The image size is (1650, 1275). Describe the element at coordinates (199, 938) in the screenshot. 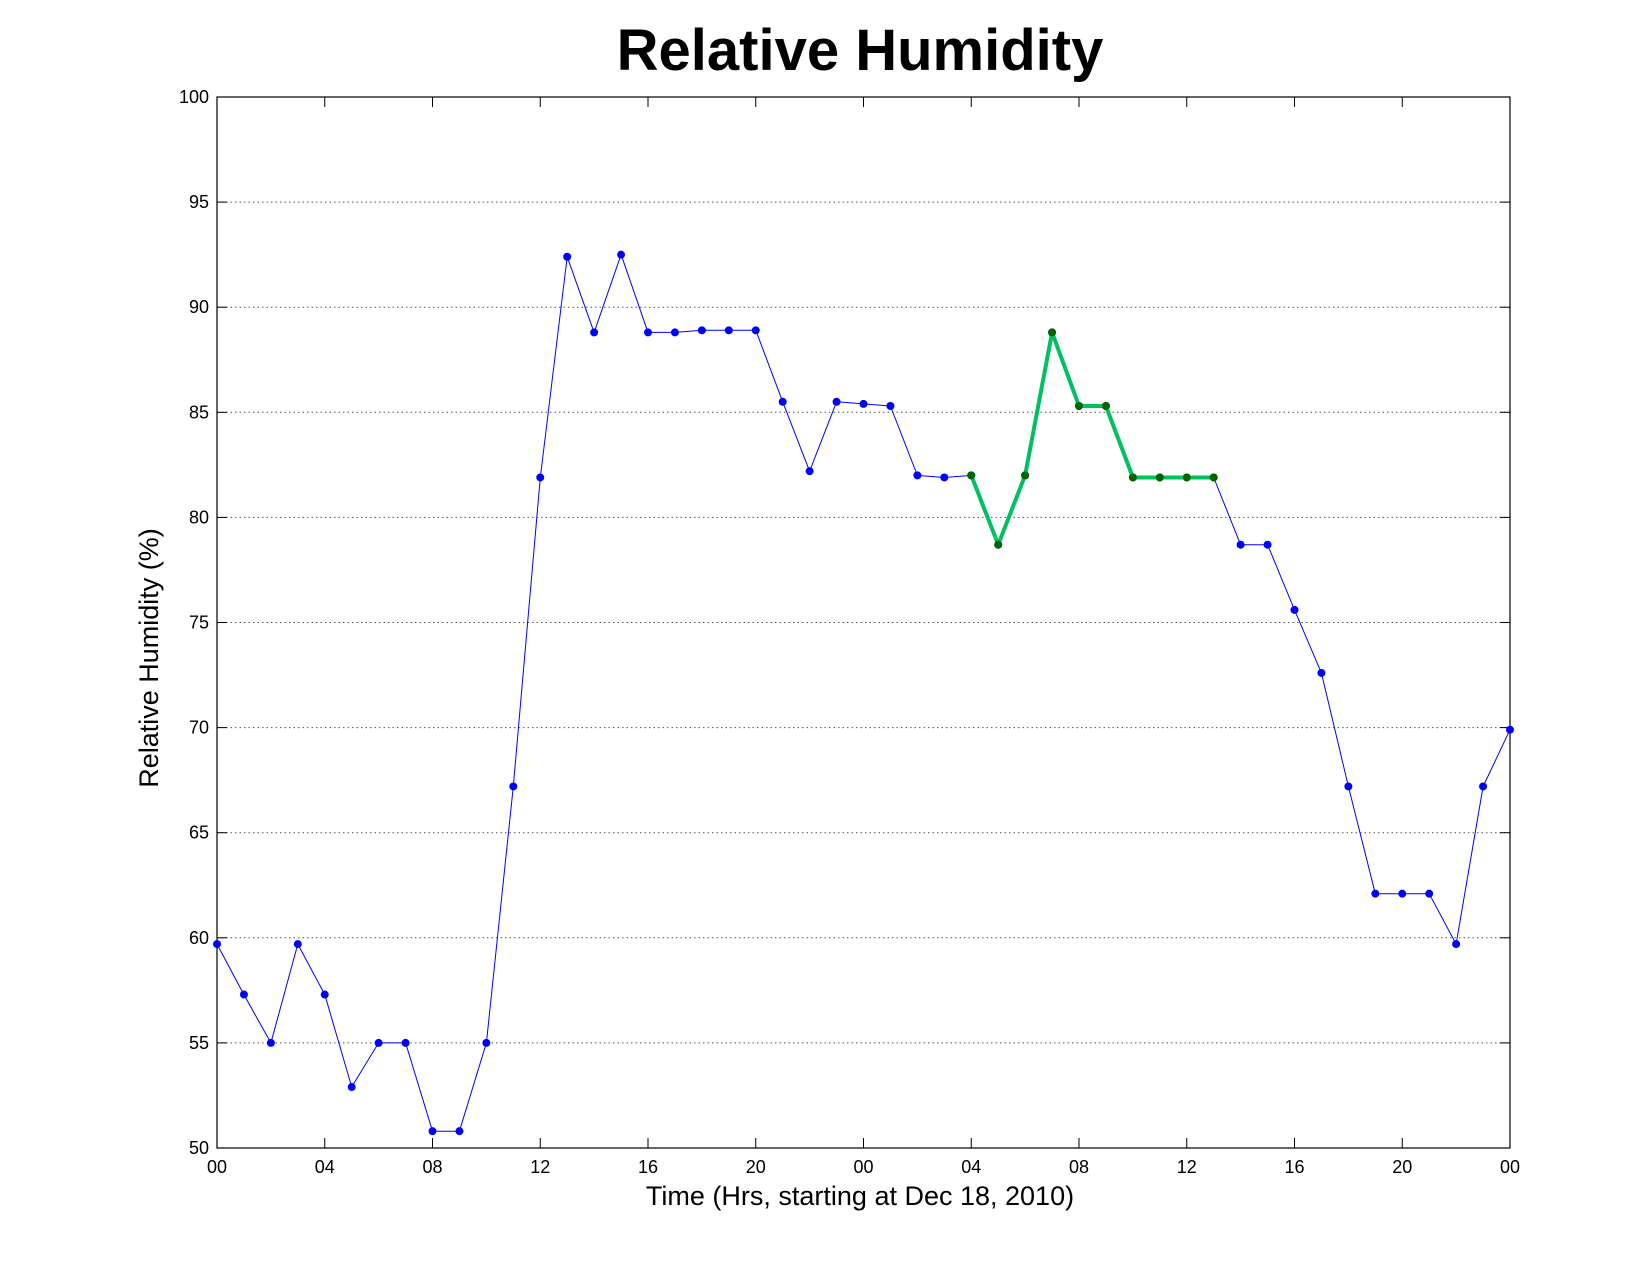

I see `y-tick-label: 60` at that location.